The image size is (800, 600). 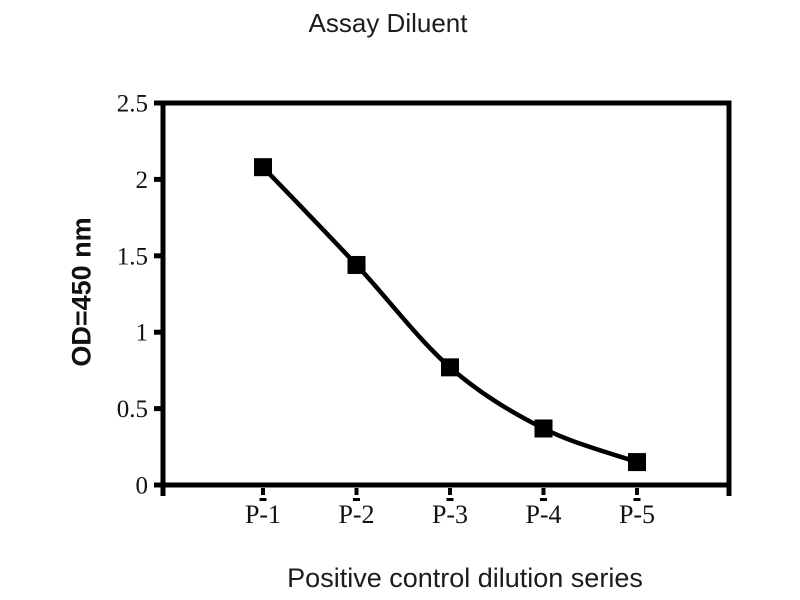 I want to click on y-tick-label: 2, so click(x=142, y=180).